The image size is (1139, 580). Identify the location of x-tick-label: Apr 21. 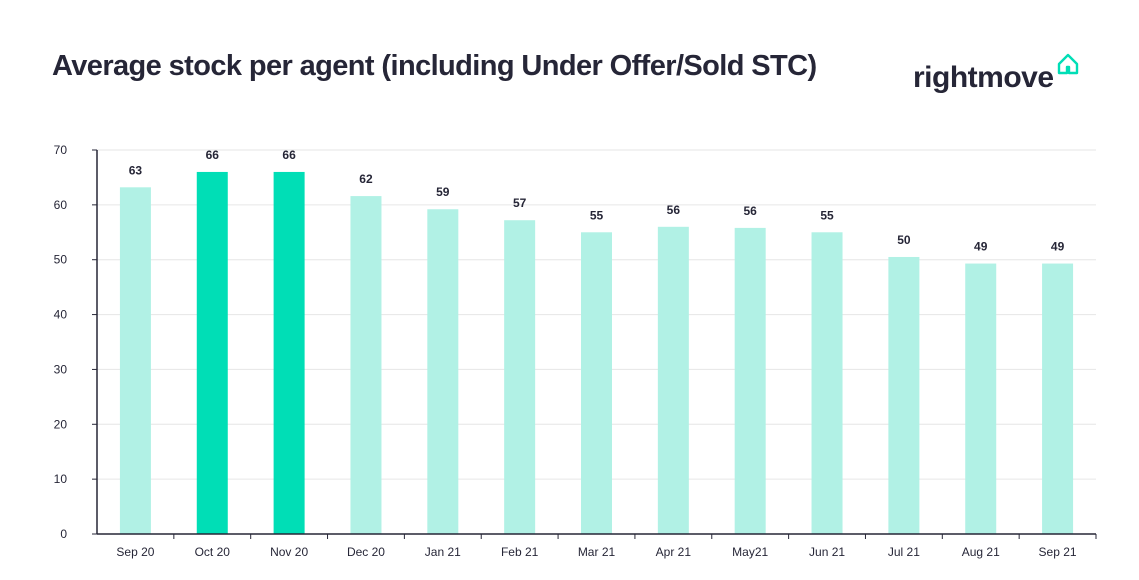
(674, 552).